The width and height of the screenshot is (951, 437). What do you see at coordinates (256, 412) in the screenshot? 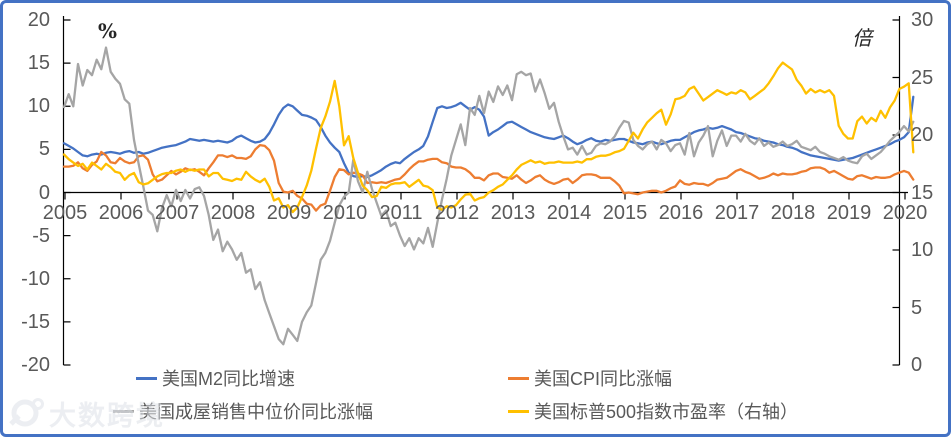
I see `legend-label-home-price: 美国成屋销售中位价同比涨幅` at bounding box center [256, 412].